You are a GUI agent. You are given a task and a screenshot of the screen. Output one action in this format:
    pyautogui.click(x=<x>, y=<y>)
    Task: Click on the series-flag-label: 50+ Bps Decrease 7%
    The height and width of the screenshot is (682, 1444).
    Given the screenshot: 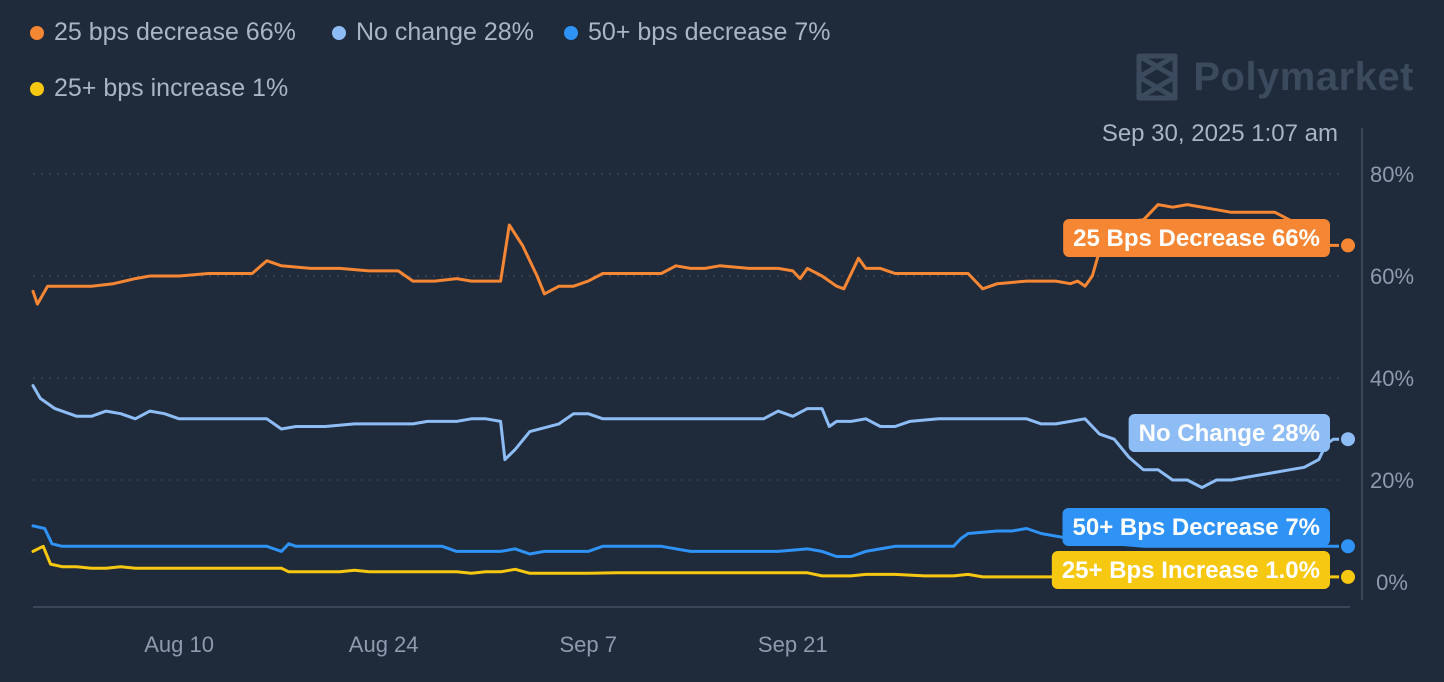 What is the action you would take?
    pyautogui.click(x=1197, y=527)
    